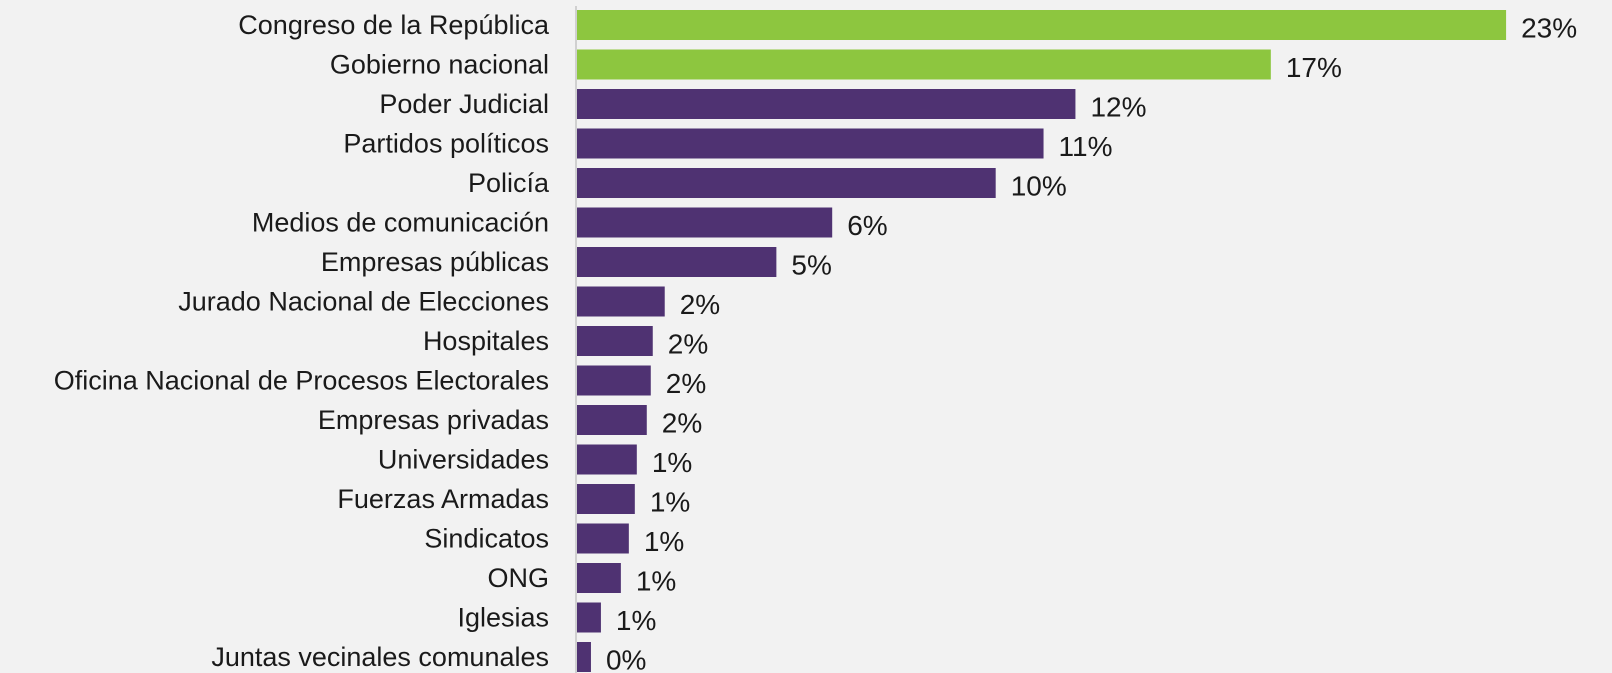 This screenshot has height=673, width=1612. I want to click on category-label: Policía, so click(509, 183).